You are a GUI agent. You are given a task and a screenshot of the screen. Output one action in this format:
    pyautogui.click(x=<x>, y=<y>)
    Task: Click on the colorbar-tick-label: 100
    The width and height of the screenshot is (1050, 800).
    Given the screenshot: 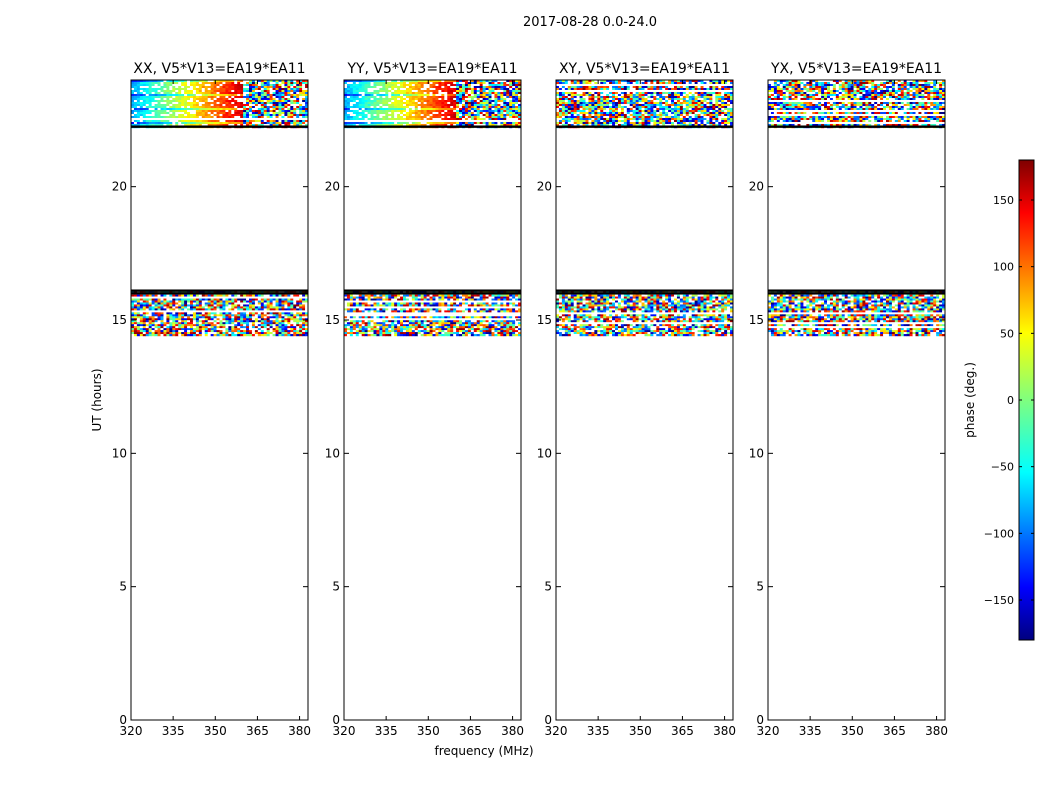 What is the action you would take?
    pyautogui.click(x=1003, y=267)
    